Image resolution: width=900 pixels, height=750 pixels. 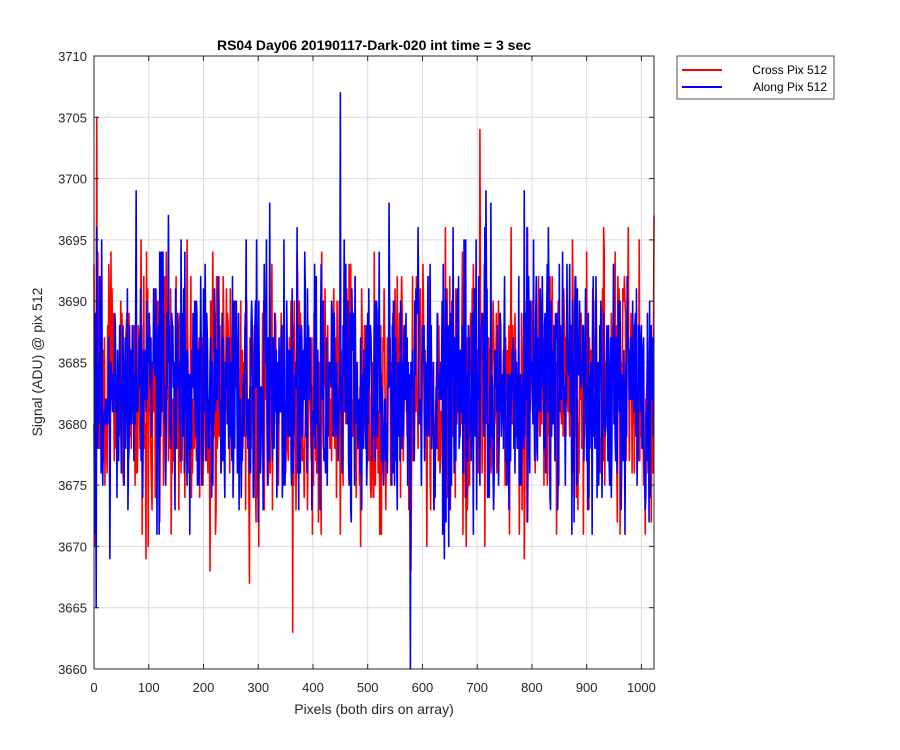 I want to click on x-tick-label: 0, so click(x=93, y=687).